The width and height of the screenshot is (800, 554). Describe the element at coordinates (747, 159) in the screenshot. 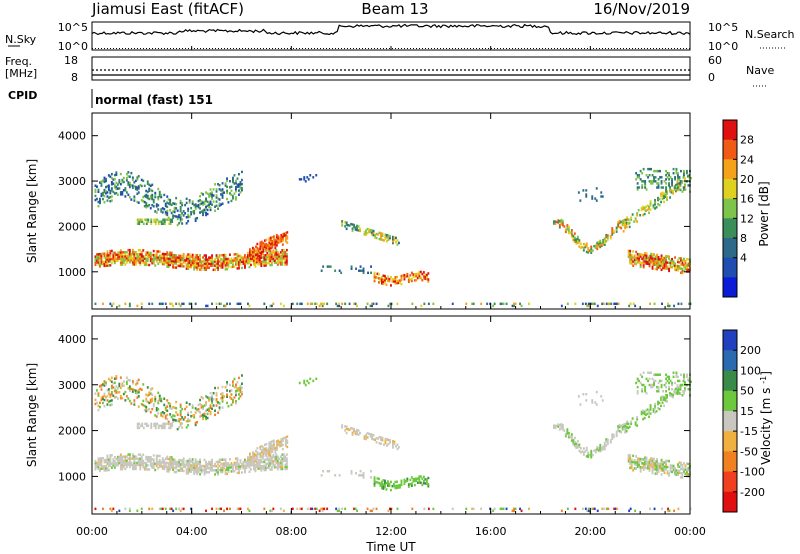

I see `colorbar-tick-label: 24` at that location.